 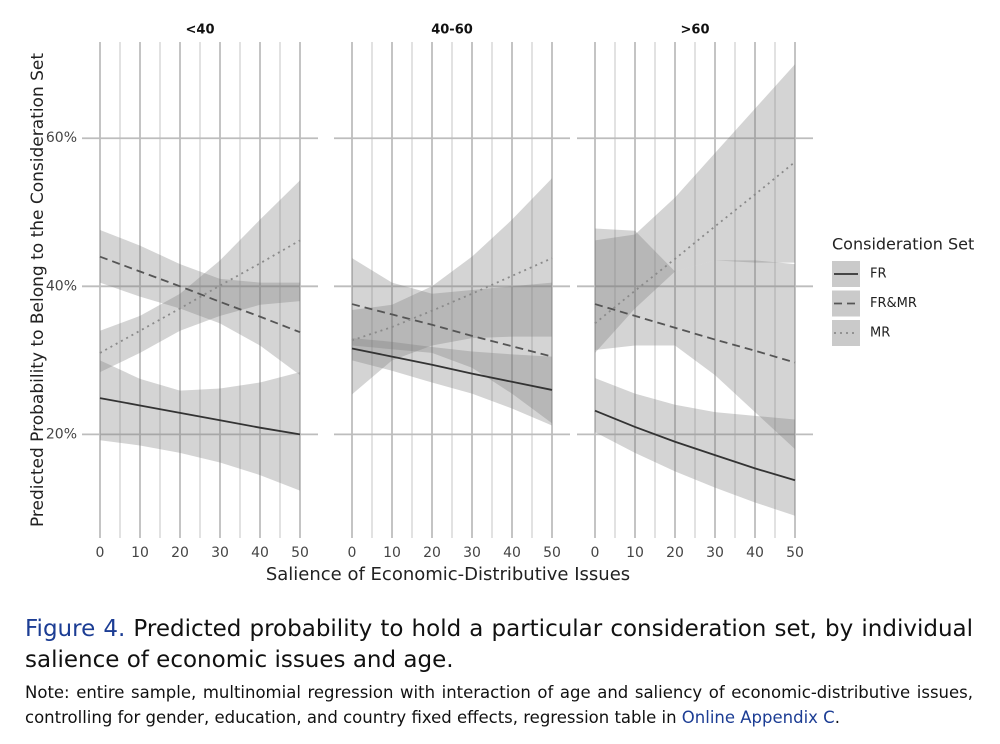 What do you see at coordinates (758, 717) in the screenshot?
I see `appendix-link: Online Appendix C` at bounding box center [758, 717].